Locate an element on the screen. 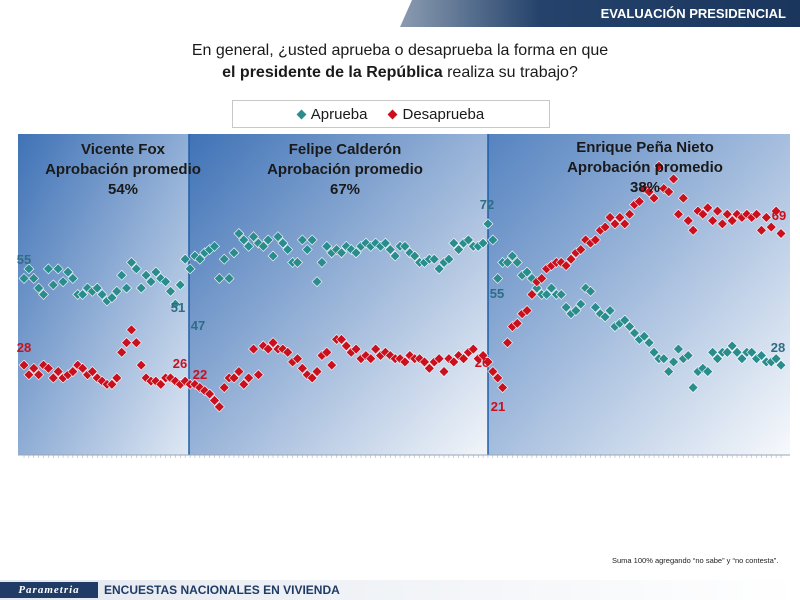  legend-item-aprueba: Aprueba is located at coordinates (331, 114).